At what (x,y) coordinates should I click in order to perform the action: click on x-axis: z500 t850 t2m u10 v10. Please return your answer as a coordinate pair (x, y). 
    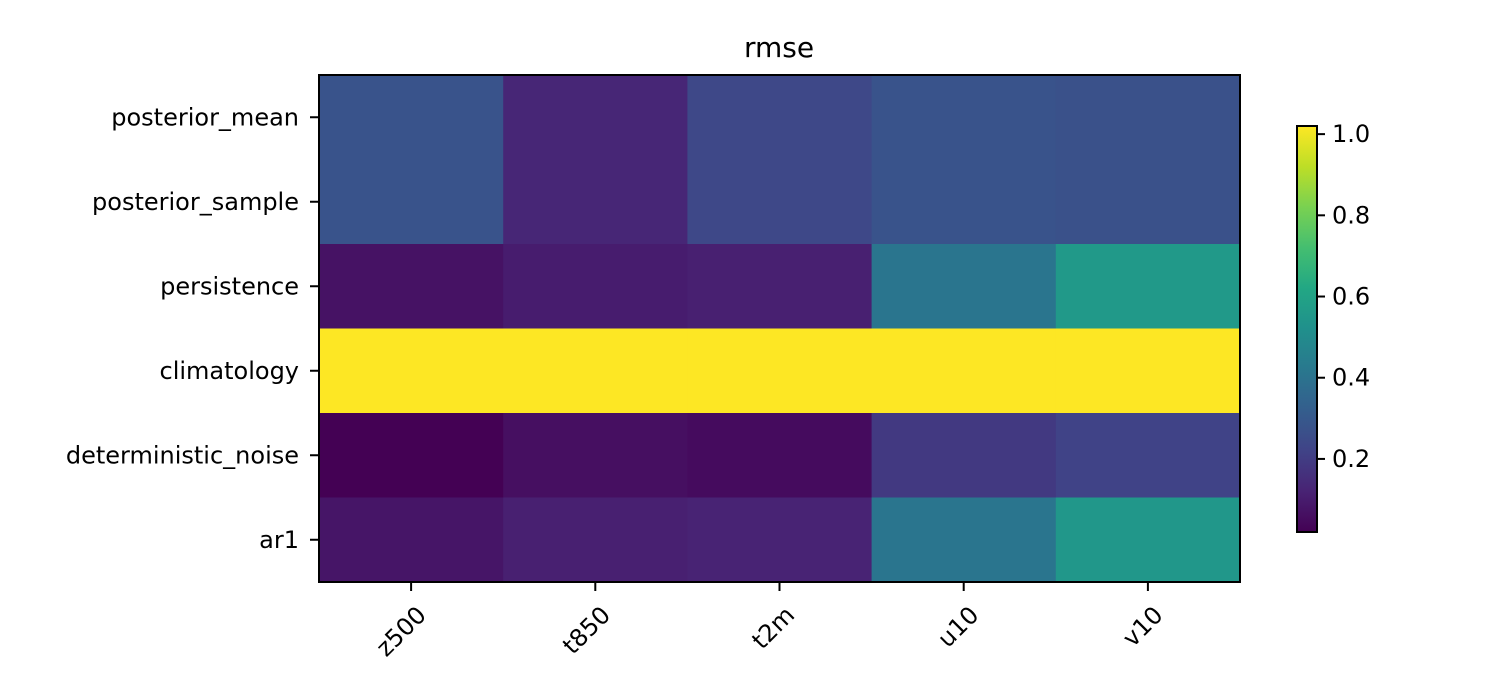
    Looking at the image, I should click on (770, 622).